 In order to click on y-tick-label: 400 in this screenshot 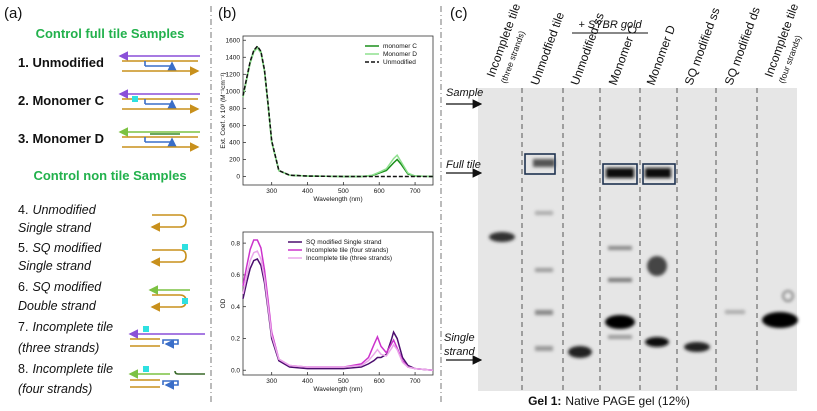, I will do `click(234, 143)`.